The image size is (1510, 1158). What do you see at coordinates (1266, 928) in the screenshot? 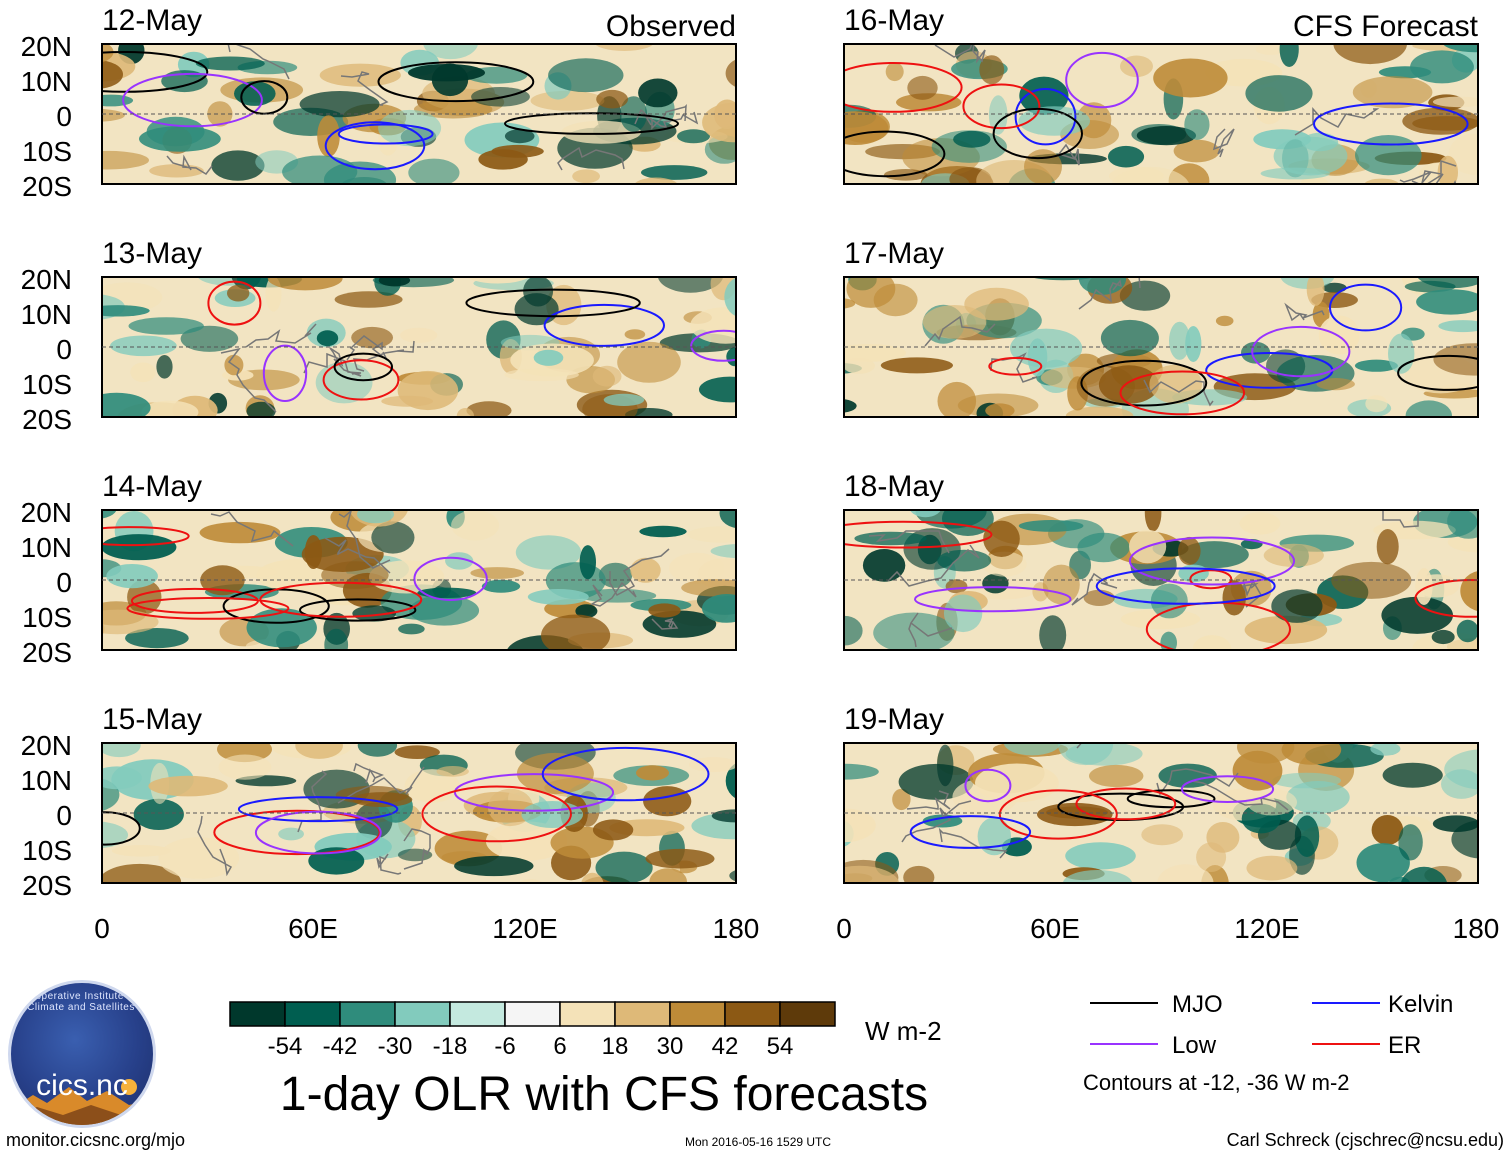
I see `lon-label: 120E` at bounding box center [1266, 928].